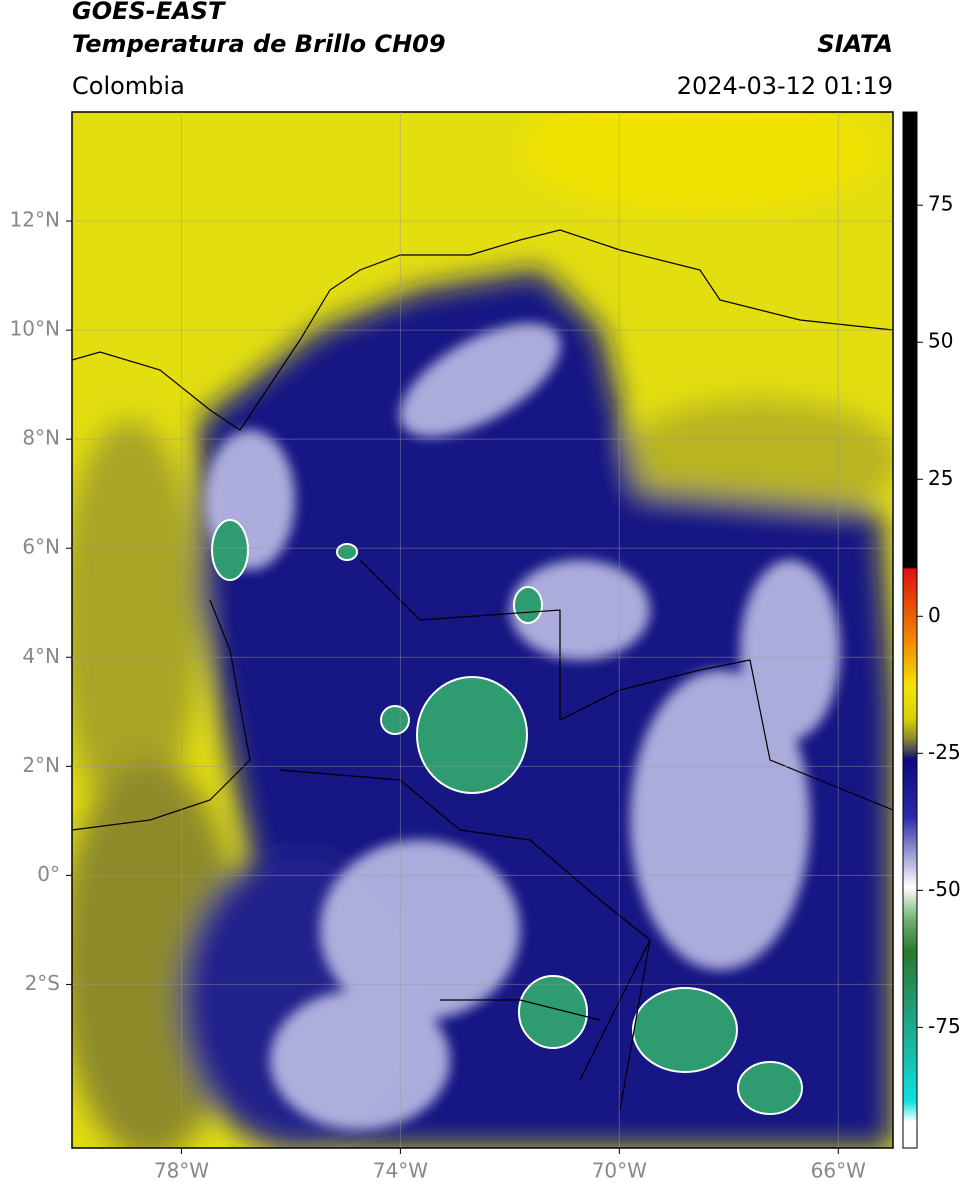 The height and width of the screenshot is (1190, 966). Describe the element at coordinates (35, 329) in the screenshot. I see `y-tick-label: 10°N` at that location.